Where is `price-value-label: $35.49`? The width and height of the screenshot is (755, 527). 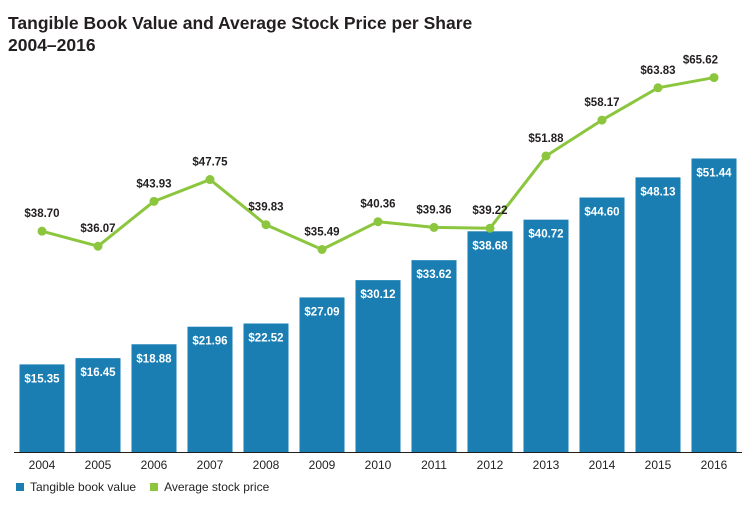 price-value-label: $35.49 is located at coordinates (321, 232).